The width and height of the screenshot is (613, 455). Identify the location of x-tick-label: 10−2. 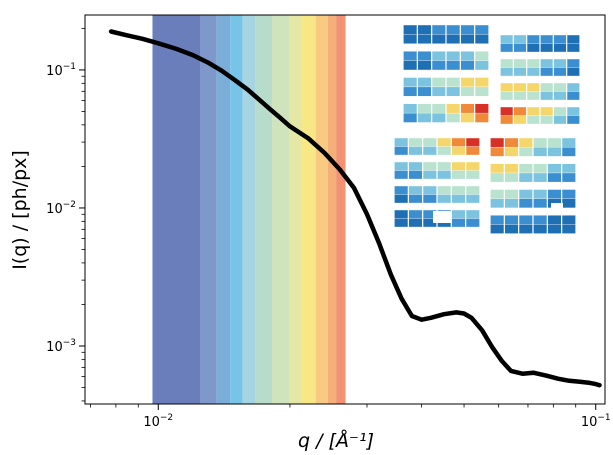
(158, 421).